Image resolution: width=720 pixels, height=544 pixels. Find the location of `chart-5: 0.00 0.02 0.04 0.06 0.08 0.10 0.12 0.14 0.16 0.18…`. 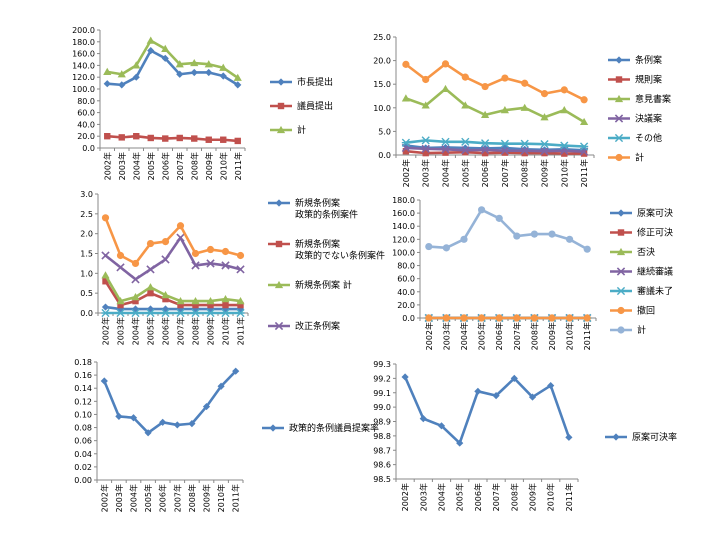

chart-5: 0.00 0.02 0.04 0.06 0.08 0.10 0.12 0.14 0.16 0.18… is located at coordinates (226, 435).